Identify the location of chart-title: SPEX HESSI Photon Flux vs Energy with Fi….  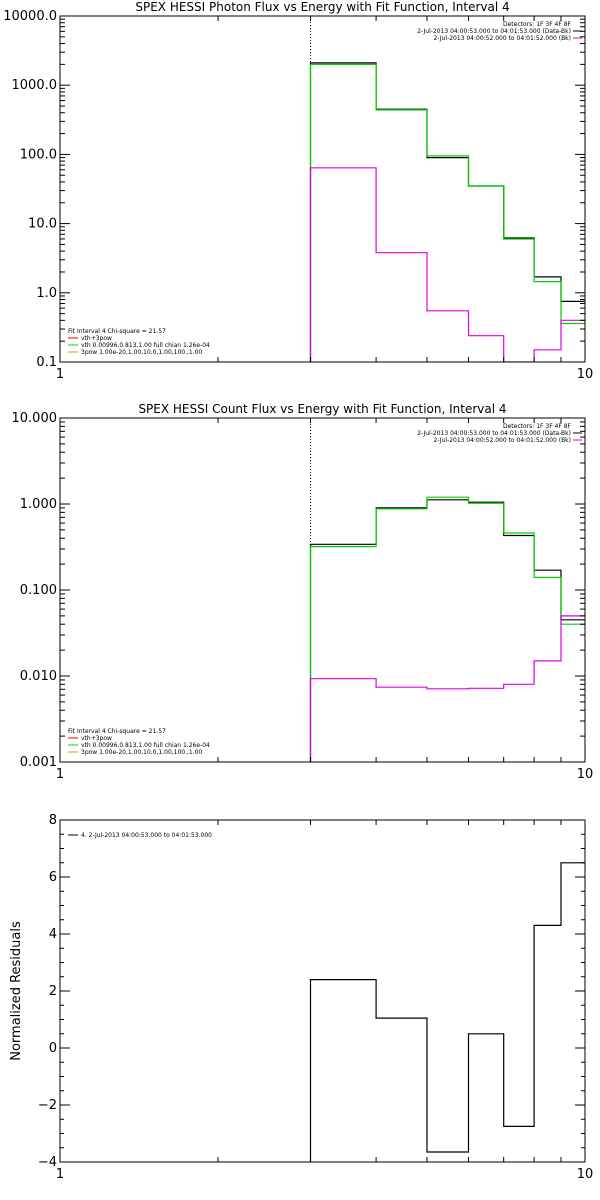
(322, 7).